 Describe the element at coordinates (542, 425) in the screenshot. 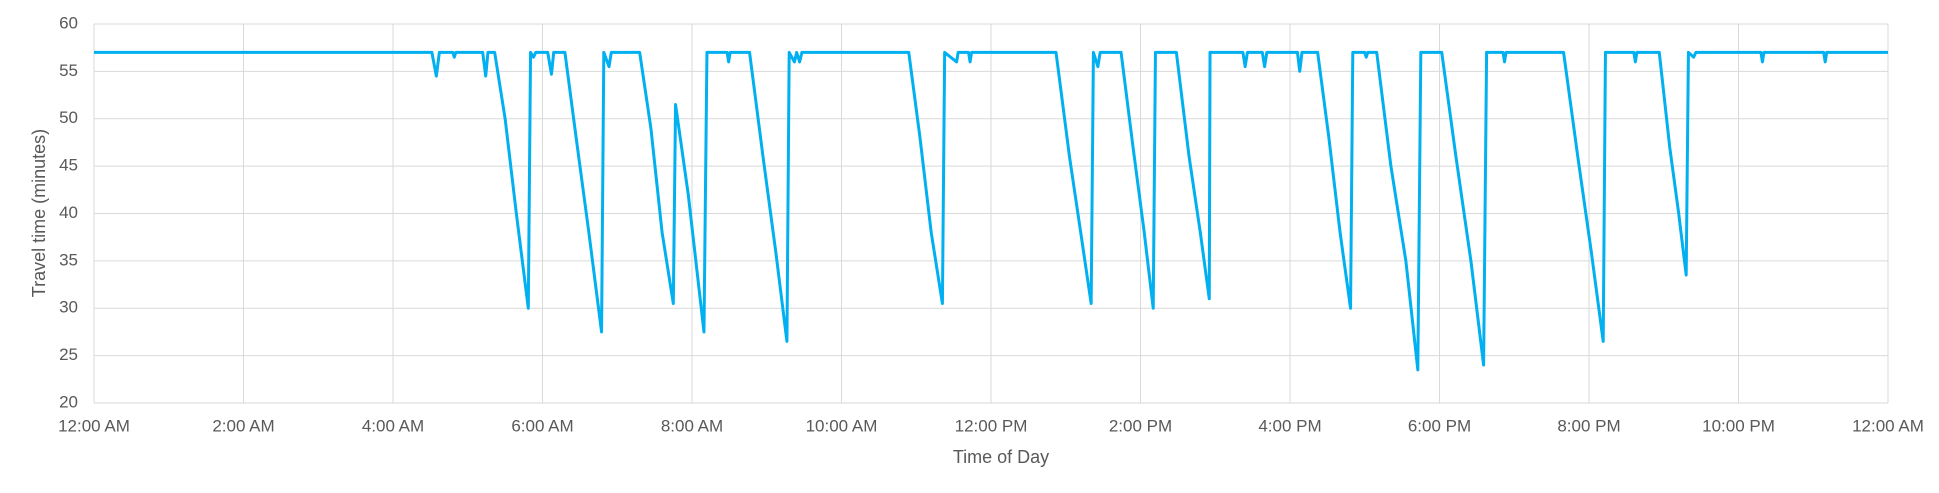

I see `x-tick-label: 6:00 AM` at that location.